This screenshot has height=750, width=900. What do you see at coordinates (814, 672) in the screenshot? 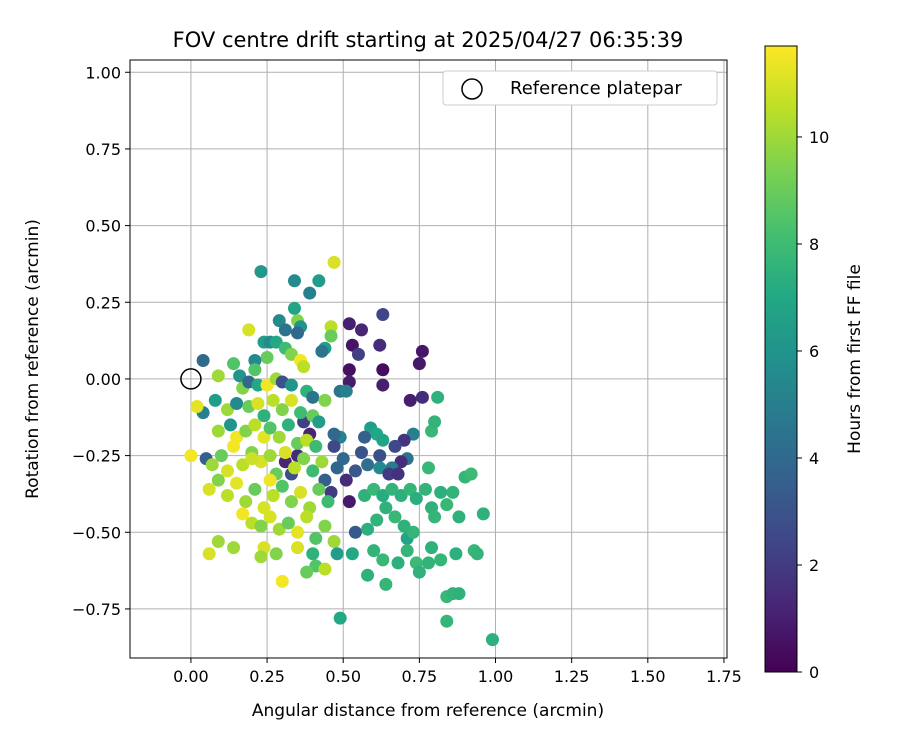
I see `colorbar-tick-label: 0` at bounding box center [814, 672].